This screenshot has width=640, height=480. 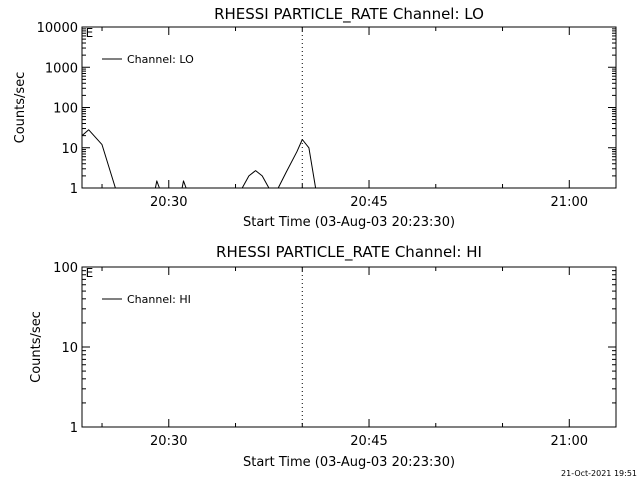 I want to click on lo-x-tick-label: 21:00, so click(x=569, y=202).